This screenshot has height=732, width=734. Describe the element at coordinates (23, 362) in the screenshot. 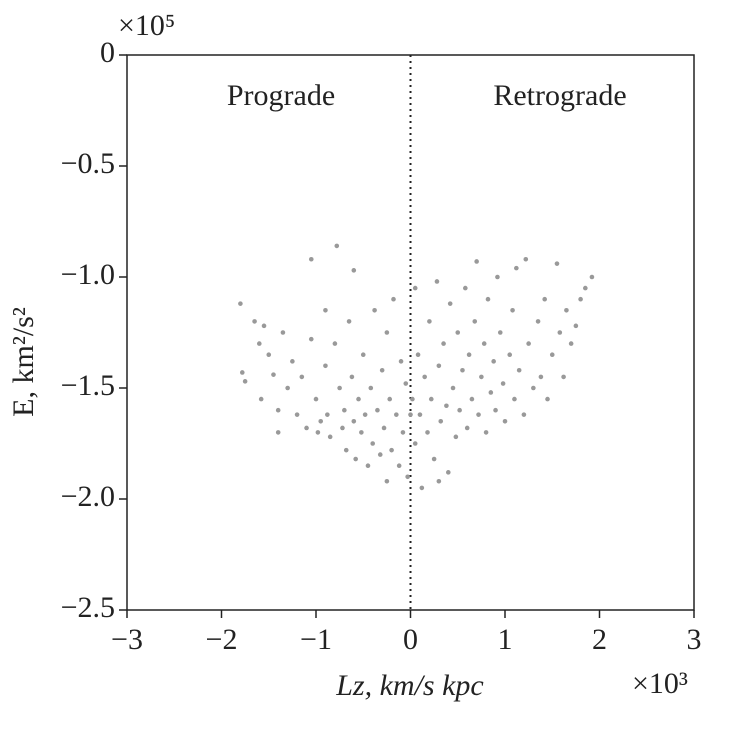

I see `y-axis-label: E, km²/s²` at that location.